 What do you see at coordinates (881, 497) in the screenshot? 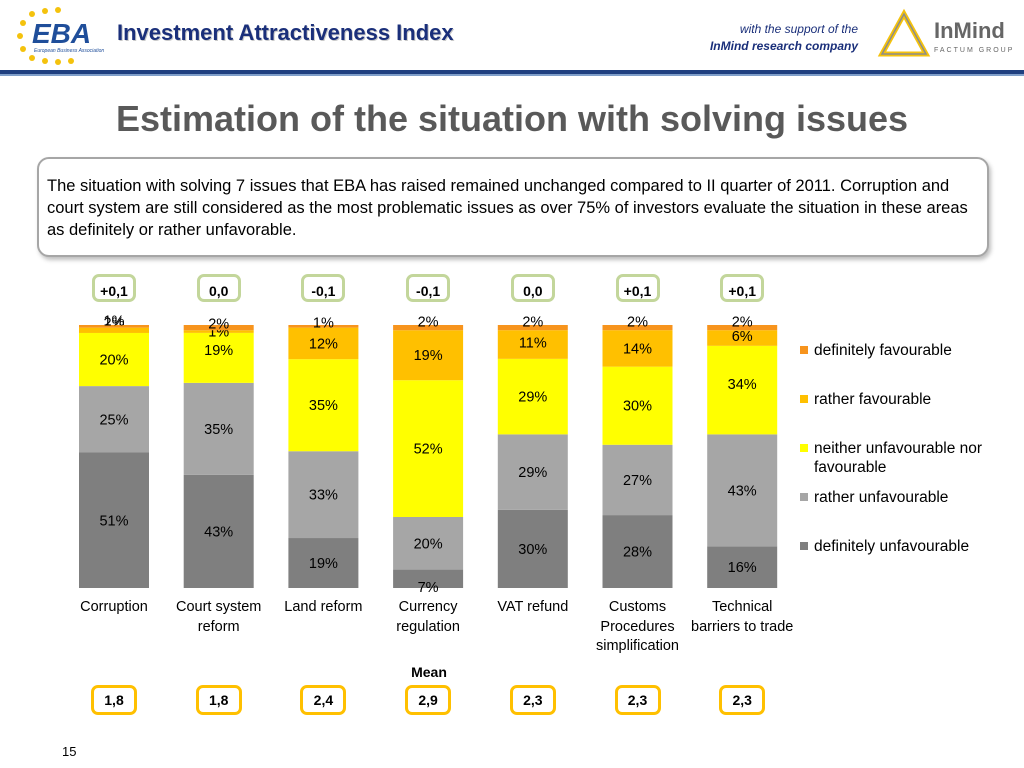
I see `legend-label: rather unfavourable` at bounding box center [881, 497].